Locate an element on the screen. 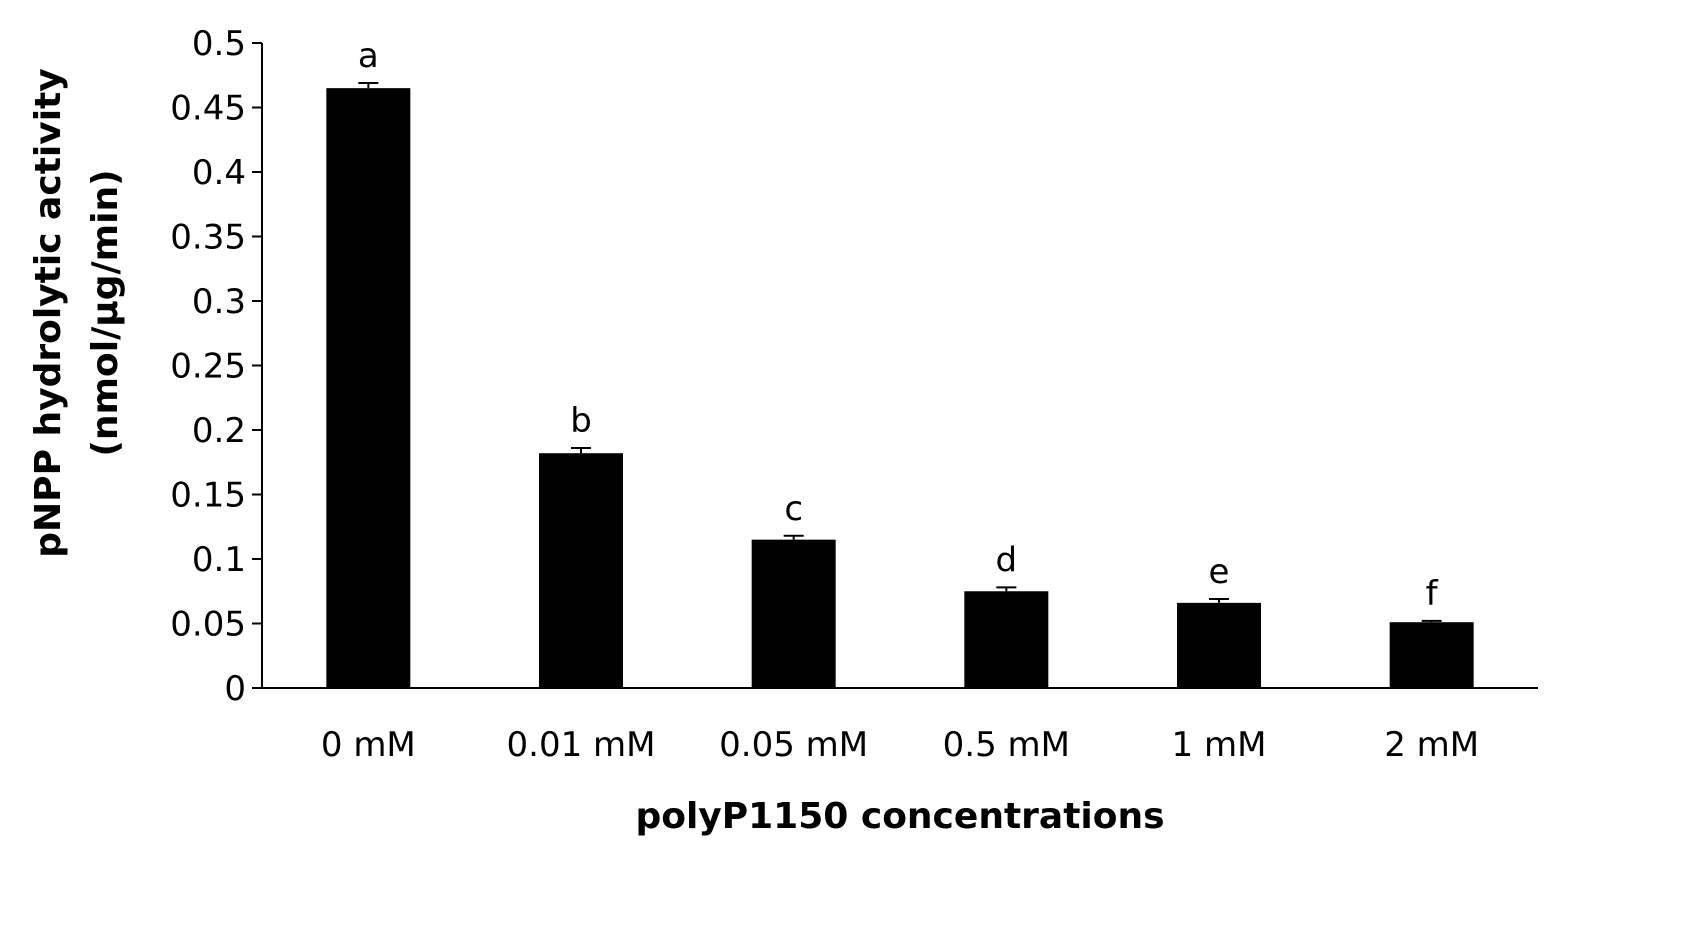  y-tick-label: 0 is located at coordinates (235, 689).